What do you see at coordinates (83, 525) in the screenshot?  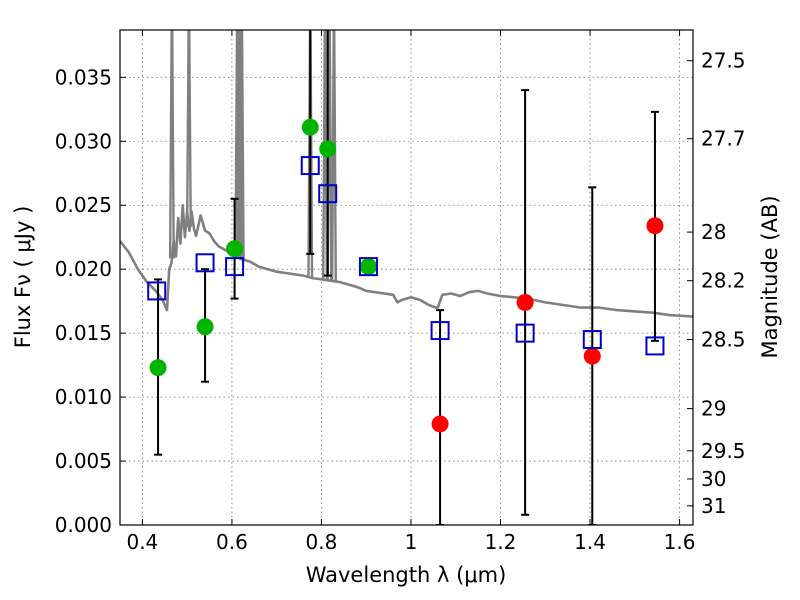 I see `y-tick-label: 0.000` at bounding box center [83, 525].